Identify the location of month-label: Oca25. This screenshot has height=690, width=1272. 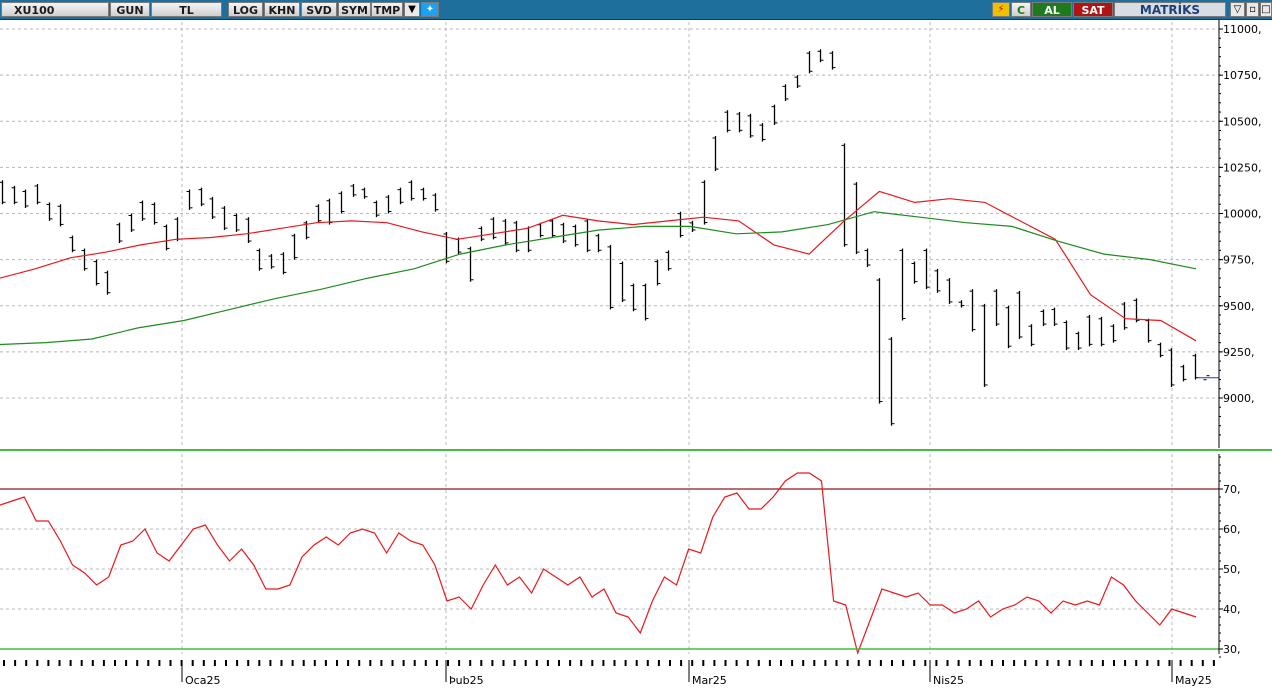
(202, 680).